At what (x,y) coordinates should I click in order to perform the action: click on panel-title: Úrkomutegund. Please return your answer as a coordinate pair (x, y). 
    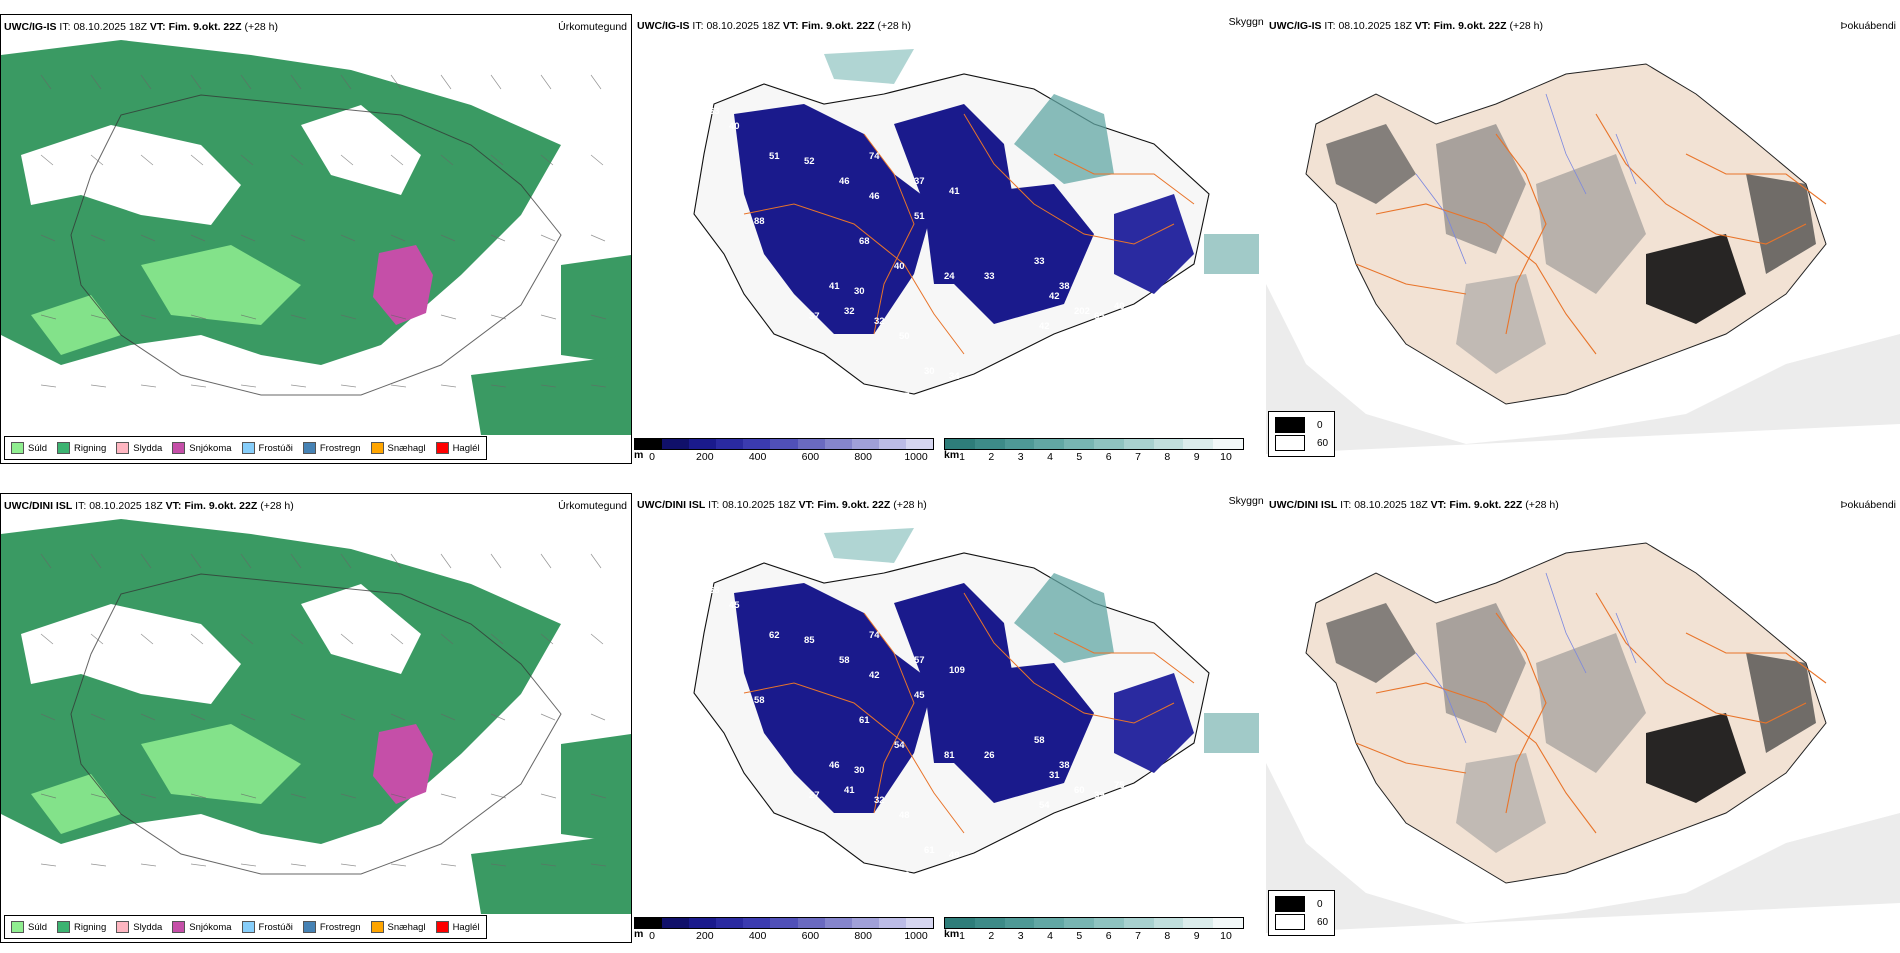
    Looking at the image, I should click on (592, 27).